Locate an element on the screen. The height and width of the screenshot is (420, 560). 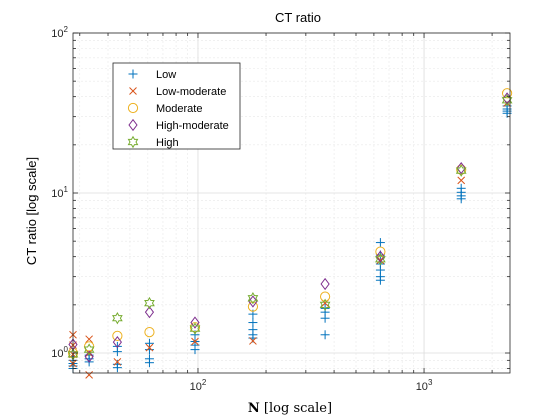
y-axis-label: CT ratio [log scale] is located at coordinates (31, 211).